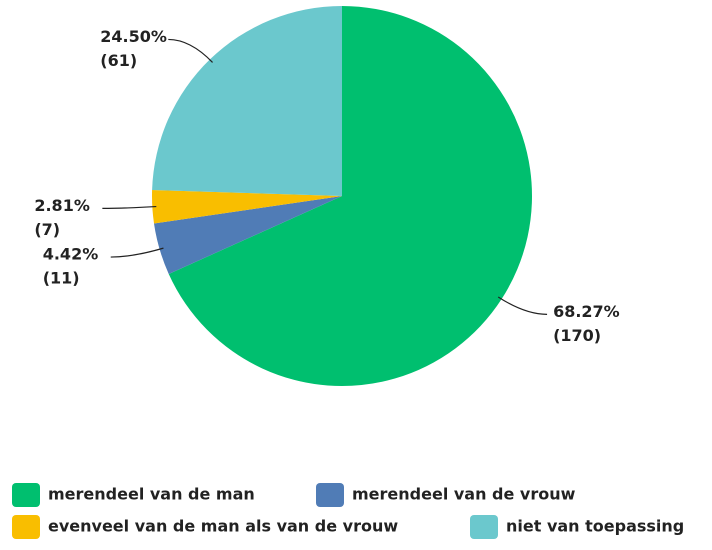 The image size is (712, 550). I want to click on count-label: (170), so click(577, 335).